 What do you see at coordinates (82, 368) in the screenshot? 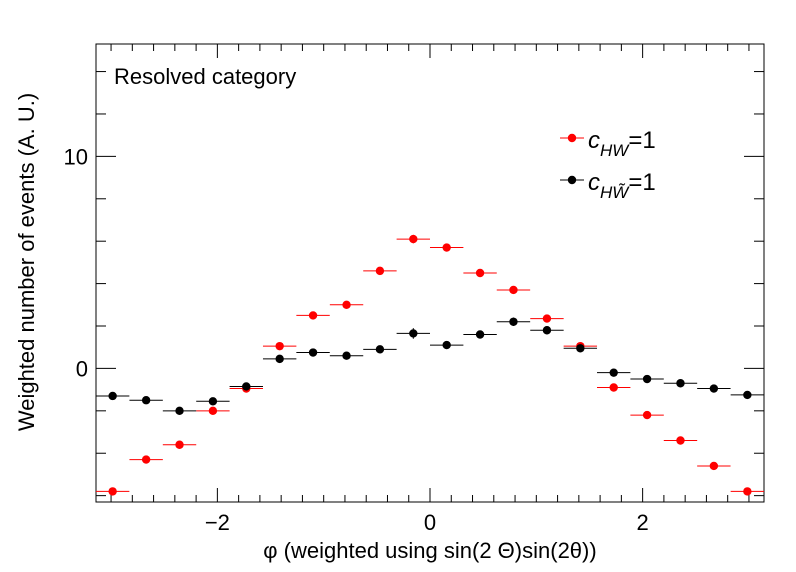
I see `y-tick-label: 0` at bounding box center [82, 368].